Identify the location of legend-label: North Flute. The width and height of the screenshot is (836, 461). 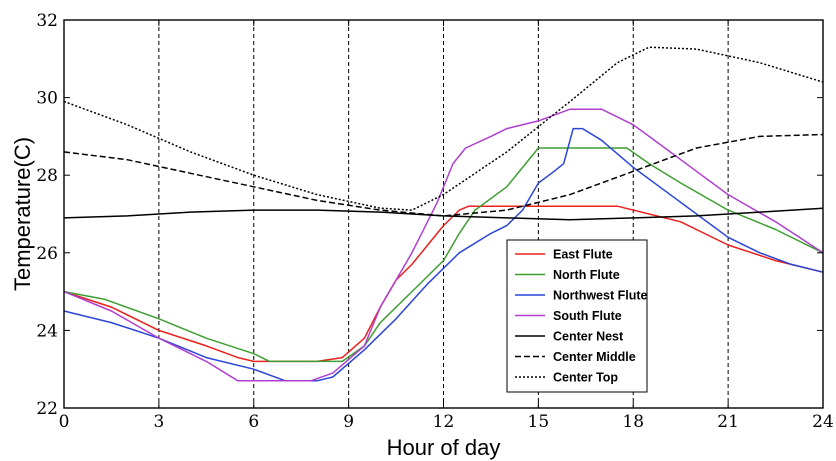
(586, 275).